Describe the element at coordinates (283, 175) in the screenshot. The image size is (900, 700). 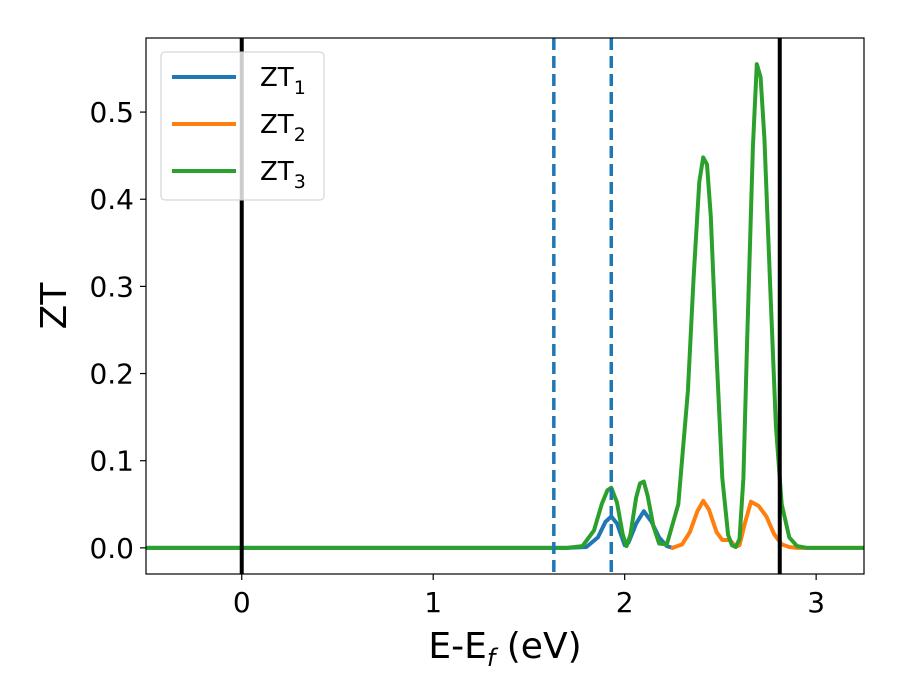
I see `legend-label-3: ZT3` at that location.